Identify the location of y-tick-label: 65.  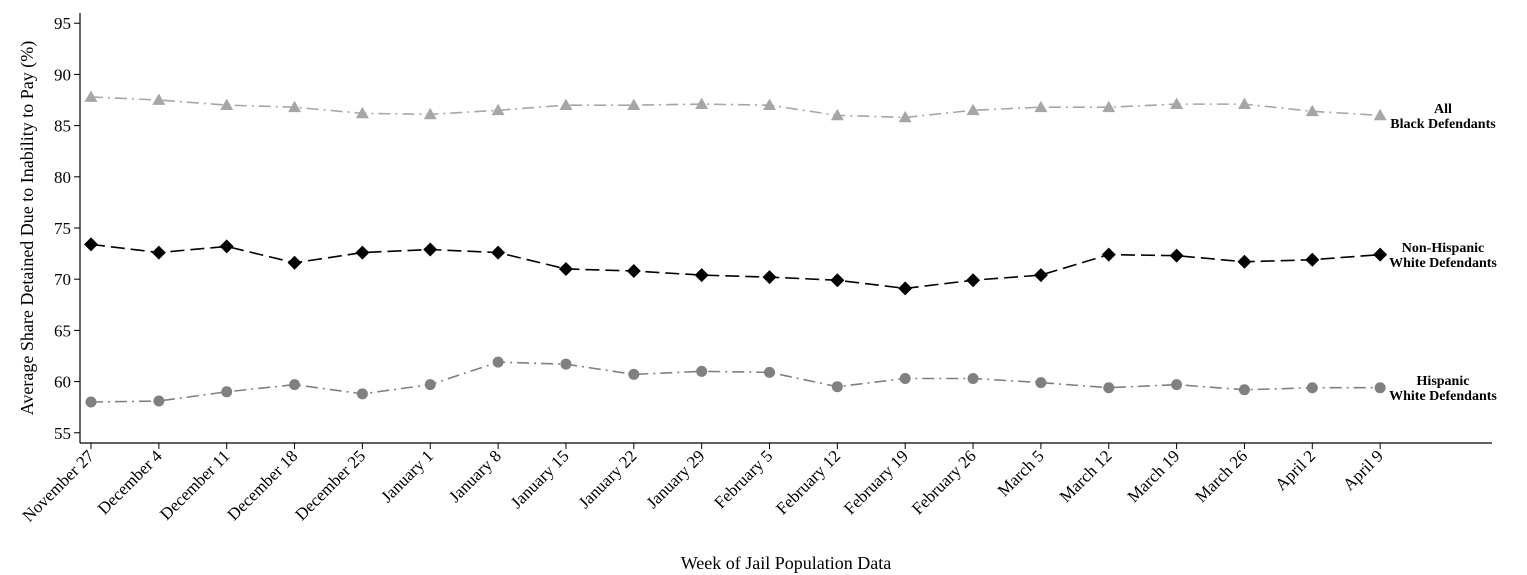
(62, 330).